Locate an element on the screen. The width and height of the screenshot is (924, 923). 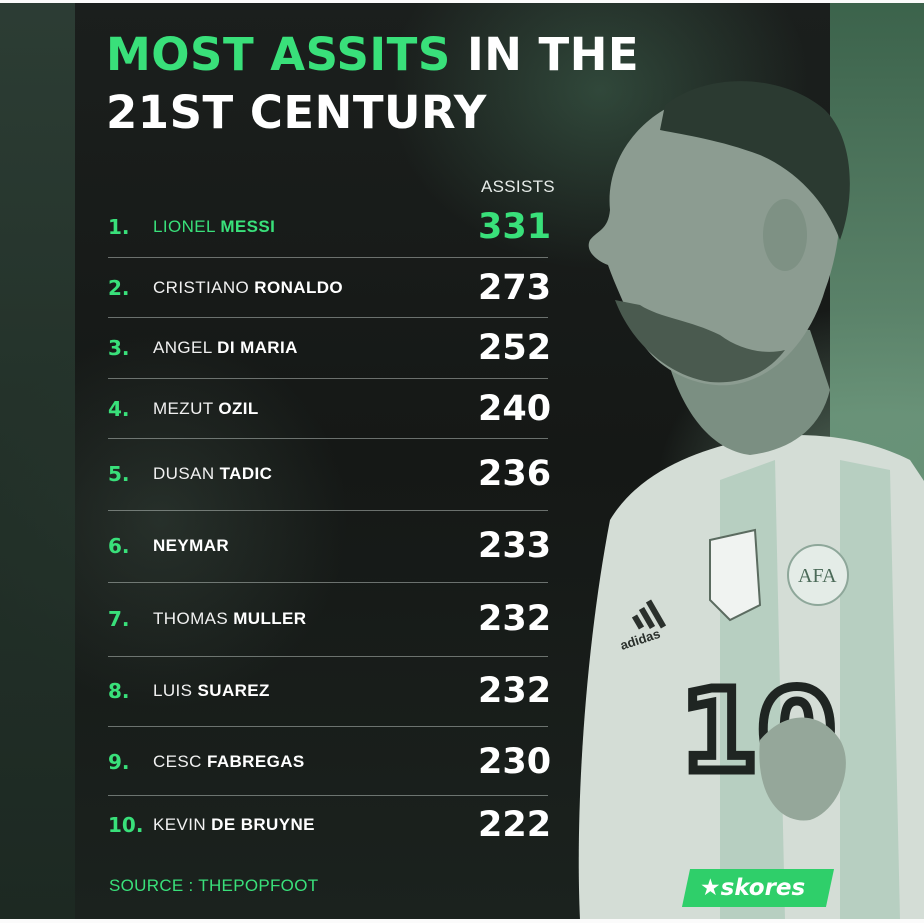
rank-number: 3. is located at coordinates (119, 348).